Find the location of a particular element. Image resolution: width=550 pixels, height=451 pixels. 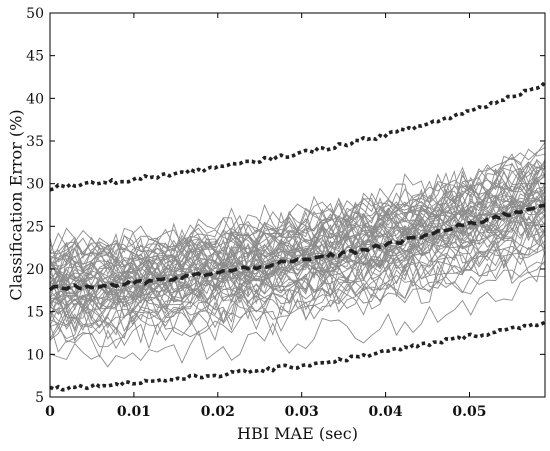

y-tick-label: 40 is located at coordinates (35, 99).